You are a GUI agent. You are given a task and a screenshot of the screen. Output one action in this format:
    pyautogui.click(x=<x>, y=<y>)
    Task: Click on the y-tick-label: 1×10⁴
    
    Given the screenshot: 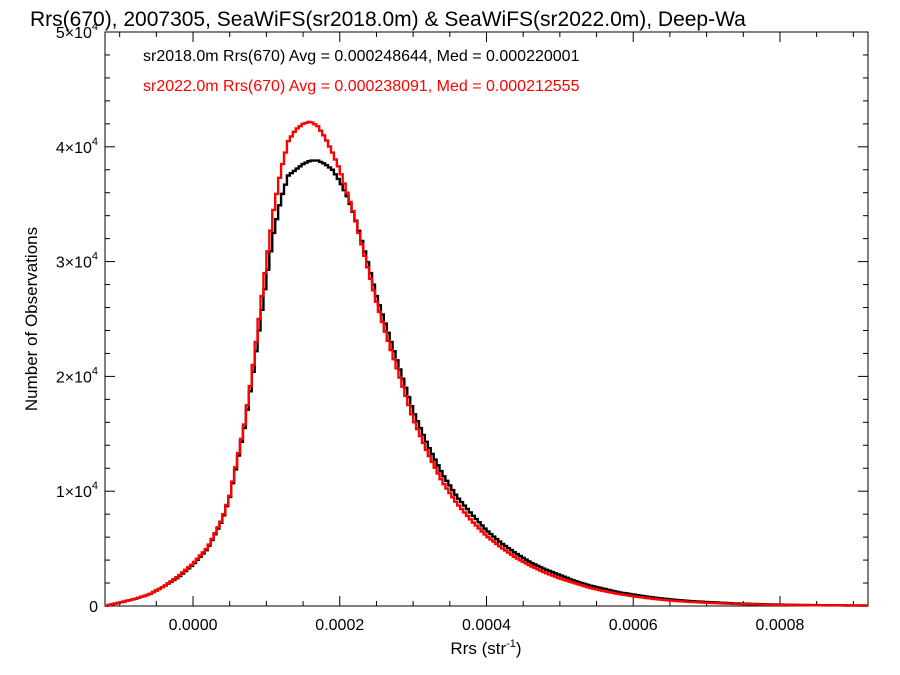 What is the action you would take?
    pyautogui.click(x=77, y=490)
    